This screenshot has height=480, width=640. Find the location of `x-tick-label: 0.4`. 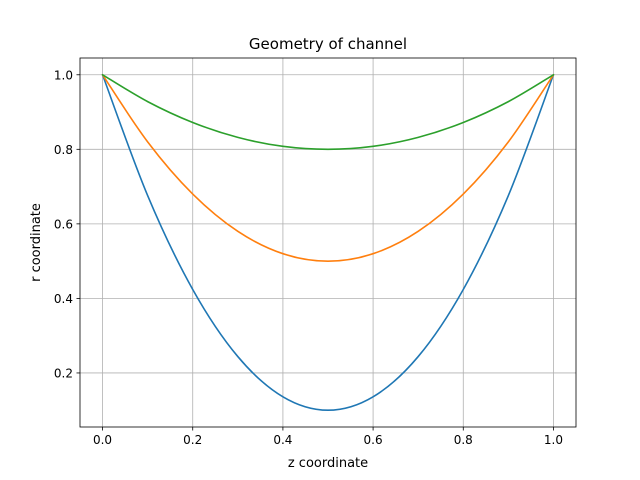

x-tick-label: 0.4 is located at coordinates (282, 440).